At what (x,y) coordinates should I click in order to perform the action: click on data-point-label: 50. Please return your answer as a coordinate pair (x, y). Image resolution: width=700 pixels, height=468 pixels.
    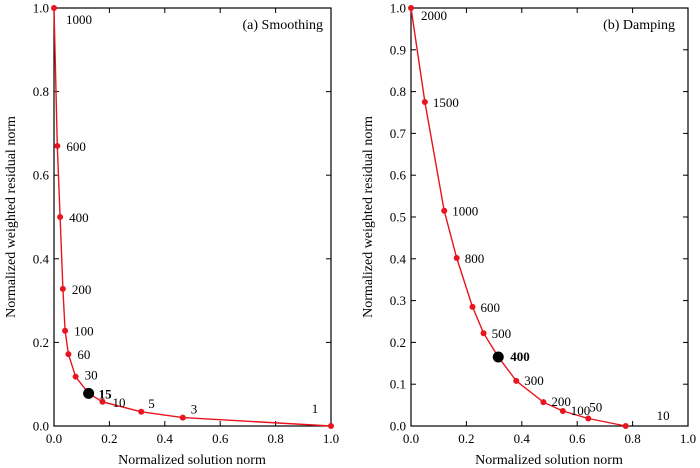
    Looking at the image, I should click on (595, 406).